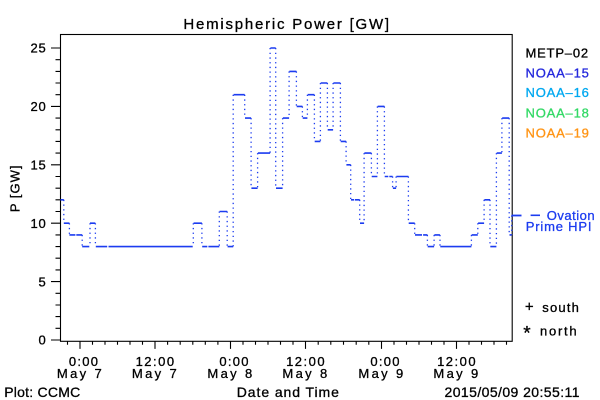  Describe the element at coordinates (558, 73) in the screenshot. I see `svg-text: NOAA–15` at that location.